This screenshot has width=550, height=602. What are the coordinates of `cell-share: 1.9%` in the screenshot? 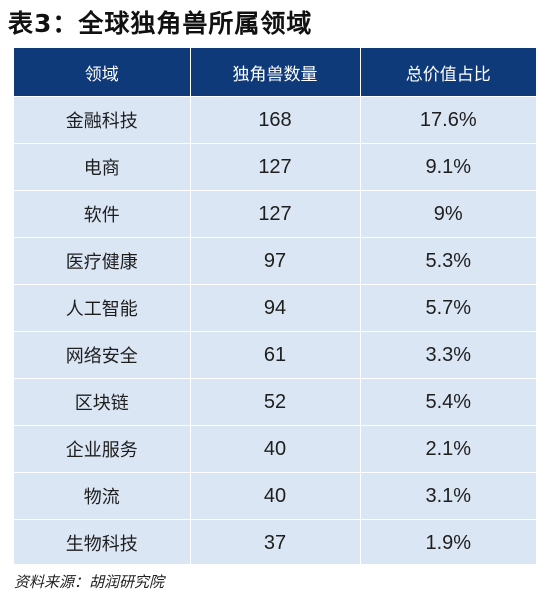 It's located at (447, 542).